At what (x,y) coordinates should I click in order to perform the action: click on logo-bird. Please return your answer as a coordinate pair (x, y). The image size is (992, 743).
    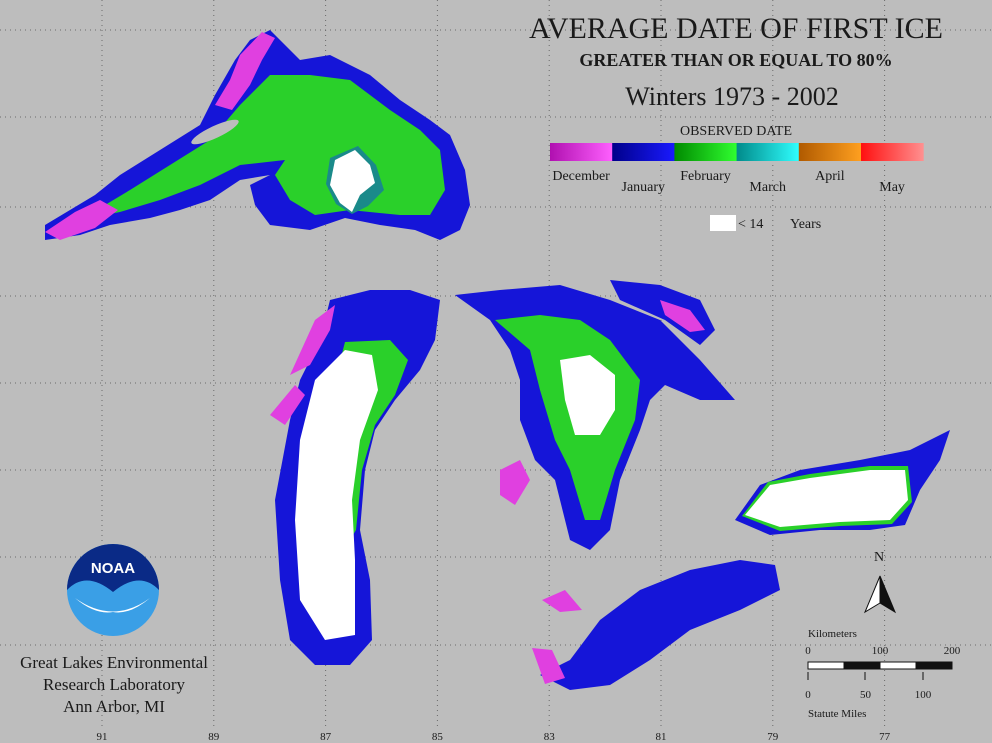
    Looking at the image, I should click on (112, 605).